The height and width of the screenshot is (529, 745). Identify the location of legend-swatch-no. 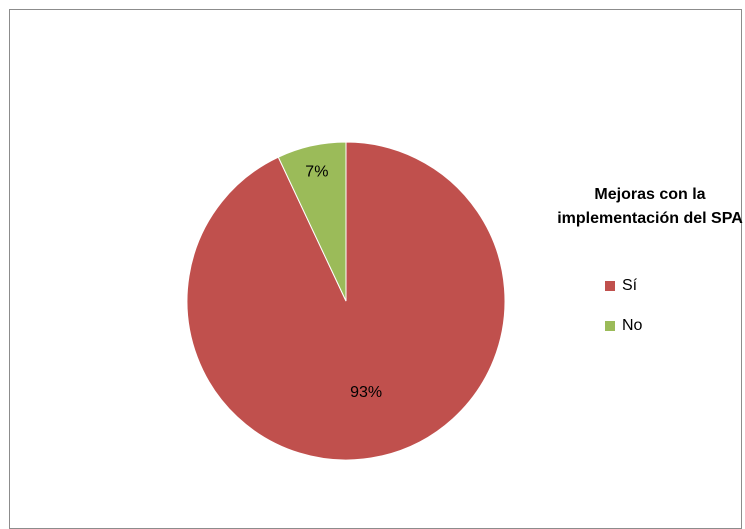
(610, 326).